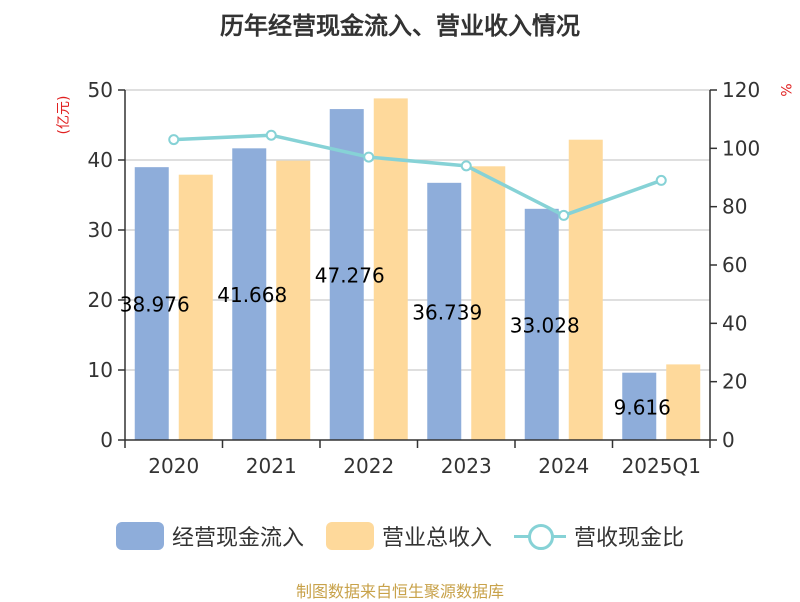 The height and width of the screenshot is (602, 800). Describe the element at coordinates (100, 300) in the screenshot. I see `y-left-tick-label: 20` at that location.